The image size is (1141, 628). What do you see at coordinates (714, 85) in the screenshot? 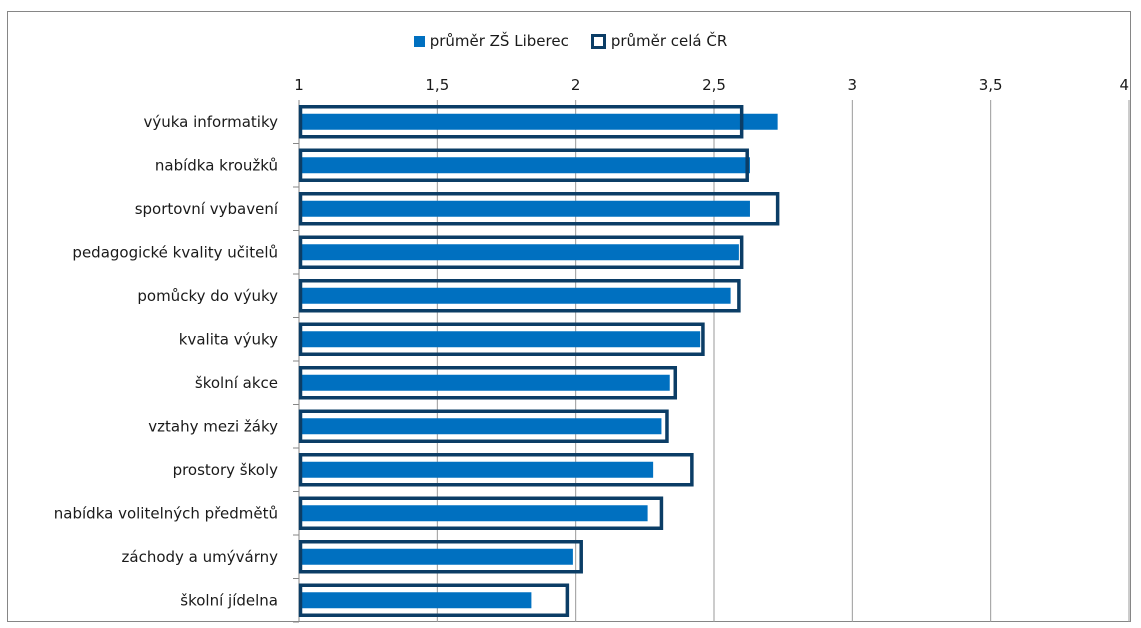
I see `x-tick-label: 2,5` at bounding box center [714, 85].